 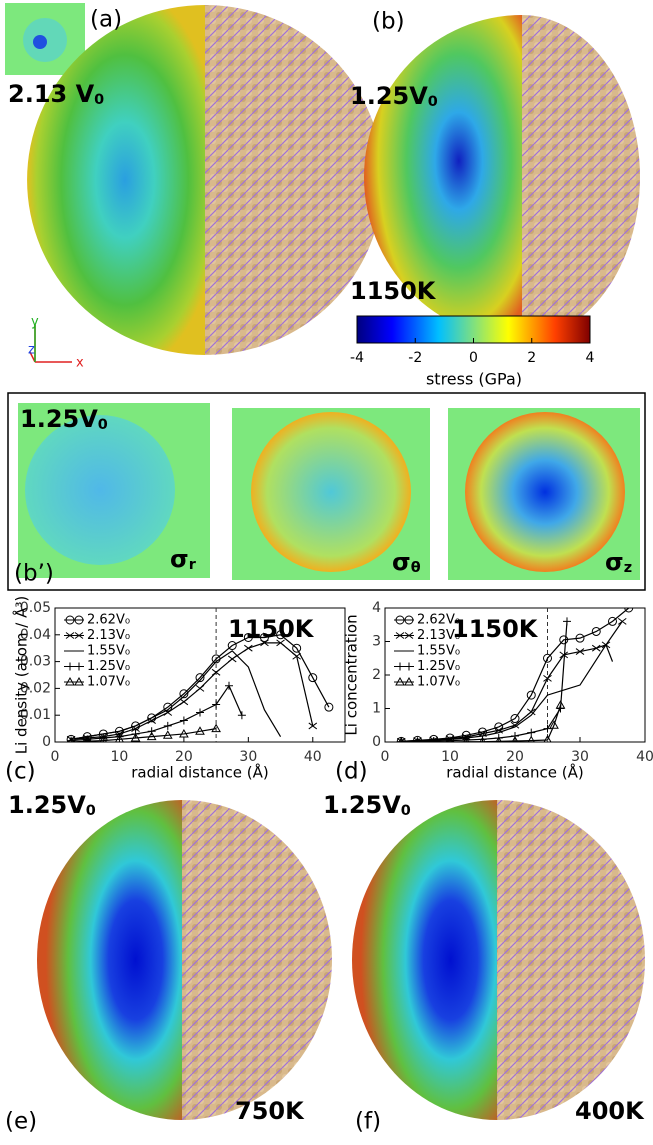 I want to click on y-tick-label: 0.04, so click(x=35, y=635).